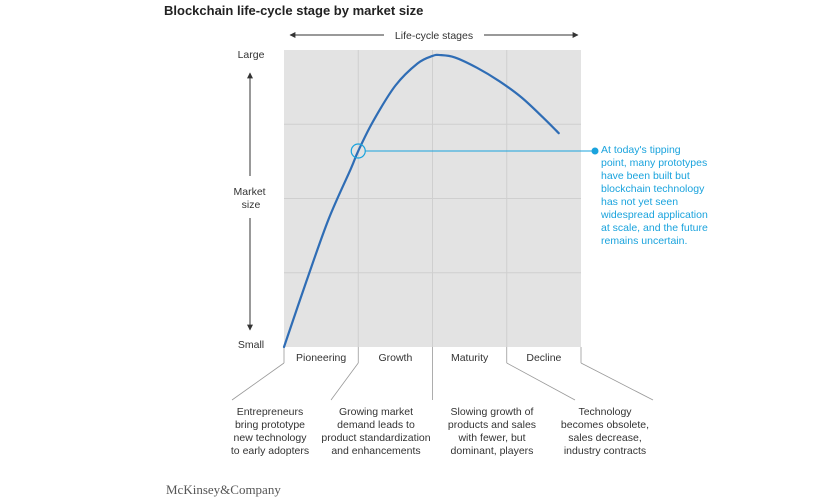  I want to click on y-axis-label-line-2: size, so click(251, 205).